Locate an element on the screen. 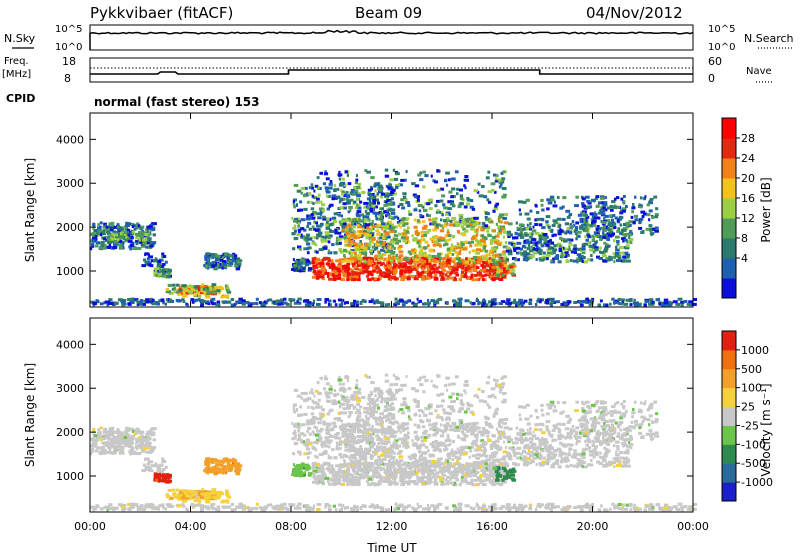 The height and width of the screenshot is (554, 800). colorbar-tick-label: 20 is located at coordinates (748, 178).